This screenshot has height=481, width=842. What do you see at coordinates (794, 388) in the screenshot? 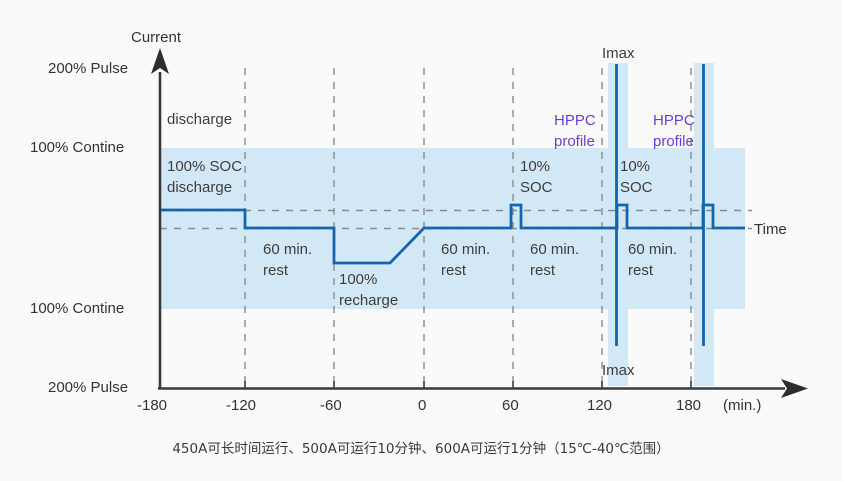
I see `x-axis-arrow` at bounding box center [794, 388].